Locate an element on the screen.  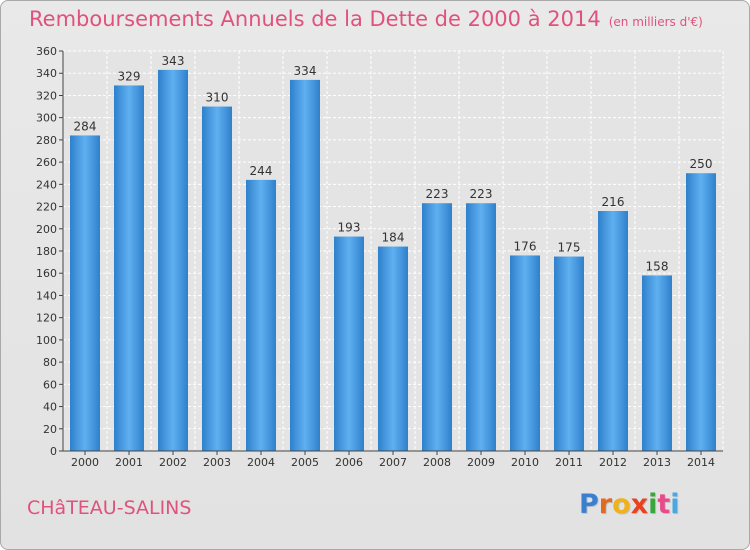
bar-value-label: 158 is located at coordinates (657, 266).